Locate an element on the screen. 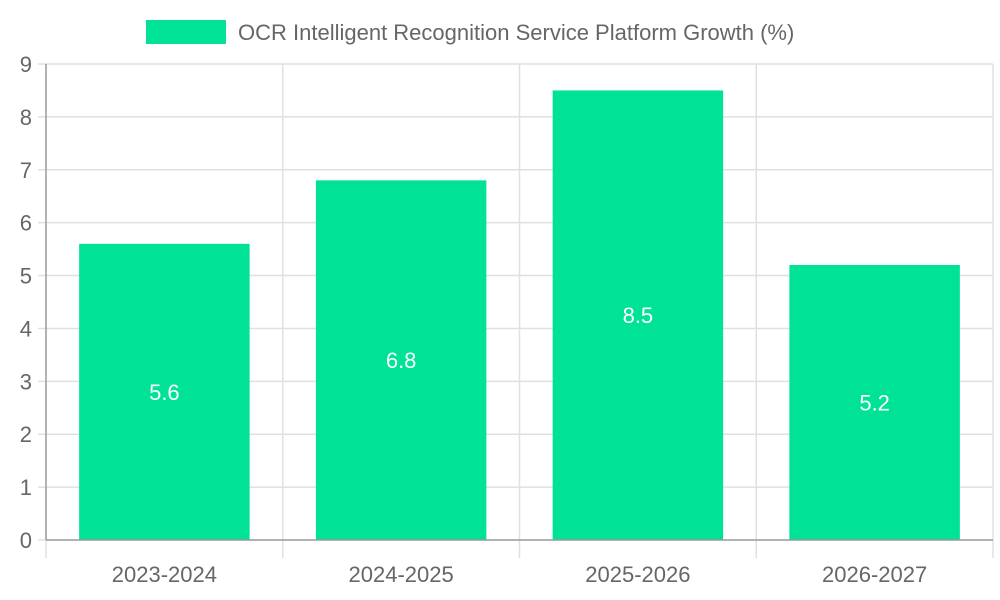 Image resolution: width=1000 pixels, height=600 pixels. bar-value-label: 5.6 is located at coordinates (164, 392).